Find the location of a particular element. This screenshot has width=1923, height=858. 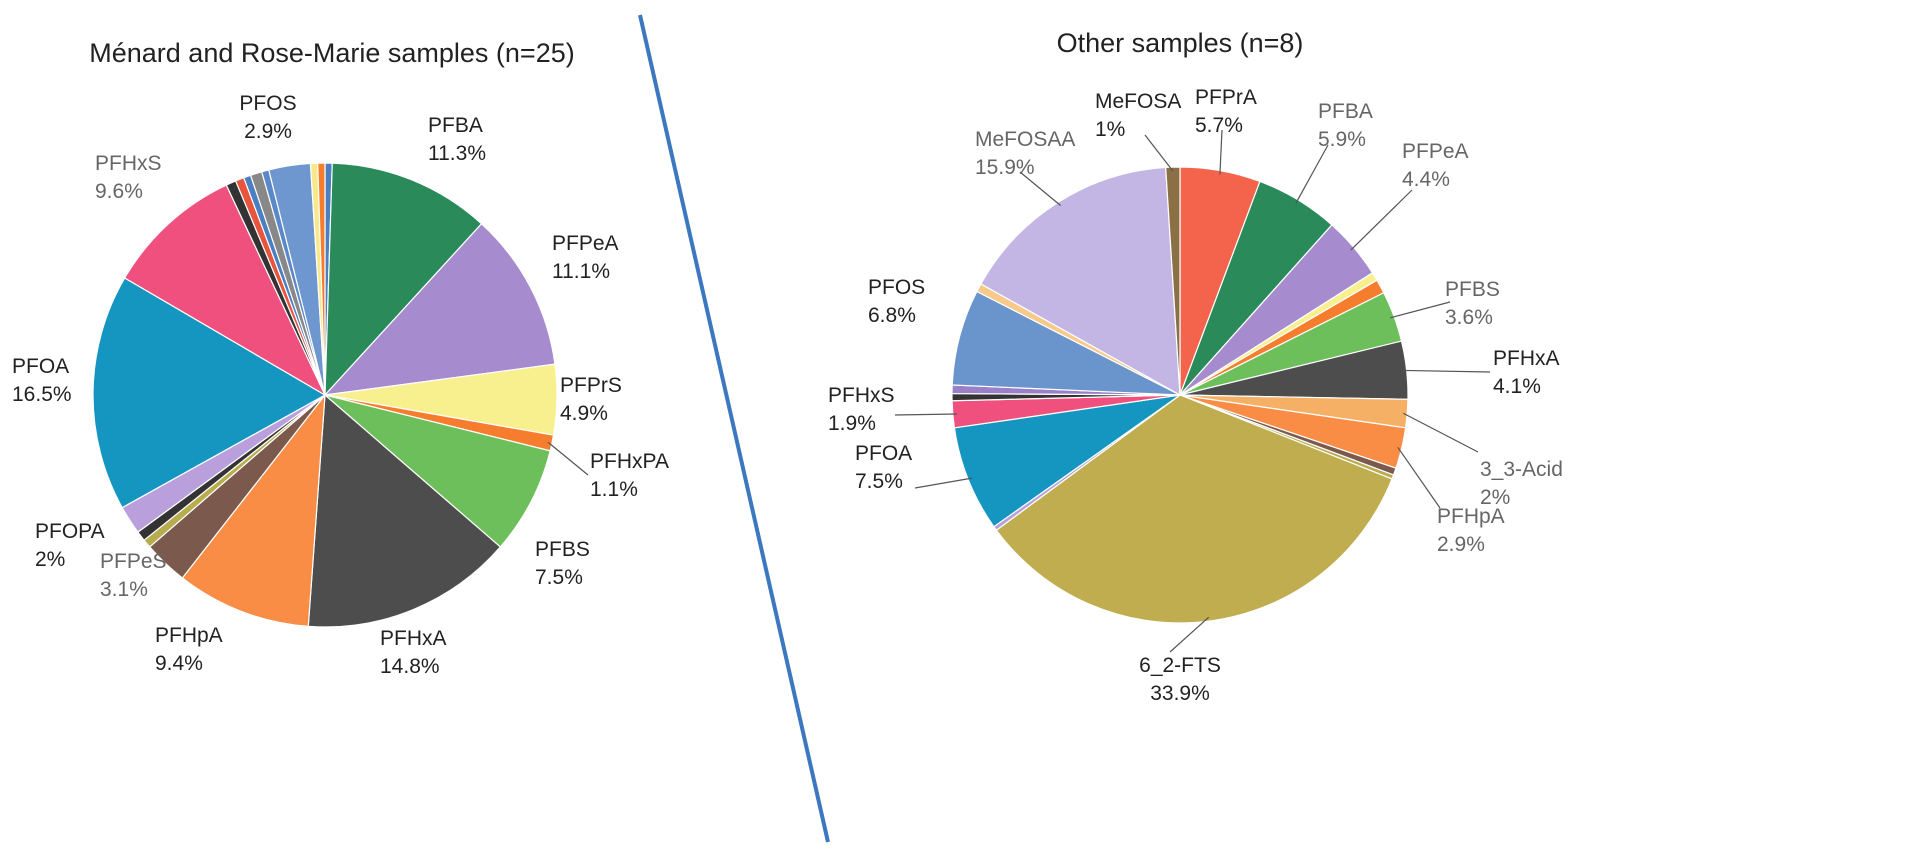

slice-value-label: 11.1% is located at coordinates (581, 271).